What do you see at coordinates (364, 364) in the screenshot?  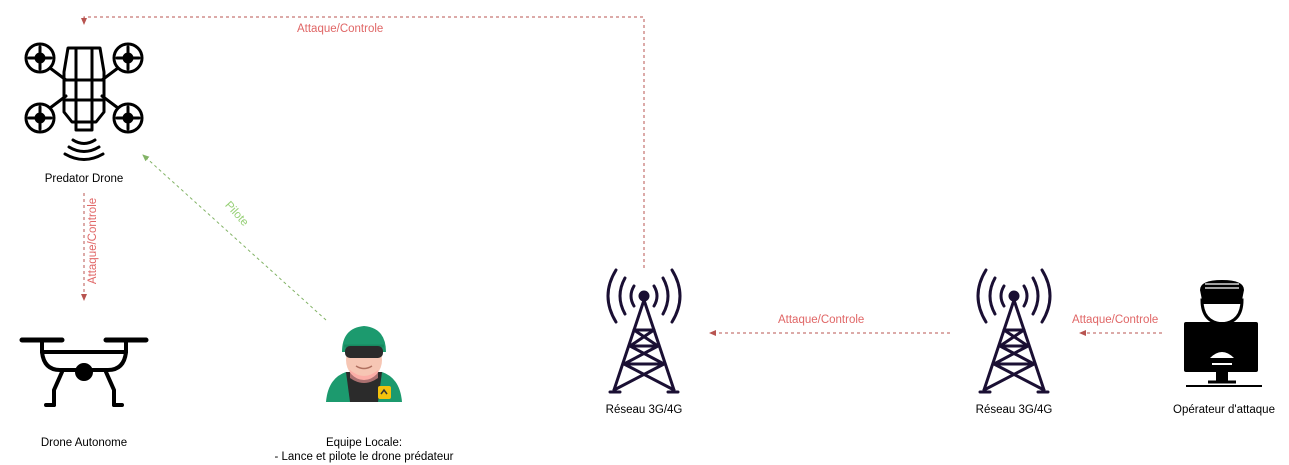 I see `soldier-icon` at bounding box center [364, 364].